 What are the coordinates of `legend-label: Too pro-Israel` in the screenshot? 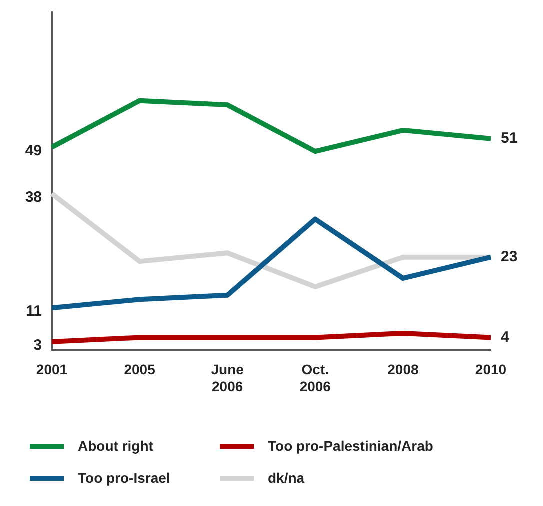 It's located at (124, 478).